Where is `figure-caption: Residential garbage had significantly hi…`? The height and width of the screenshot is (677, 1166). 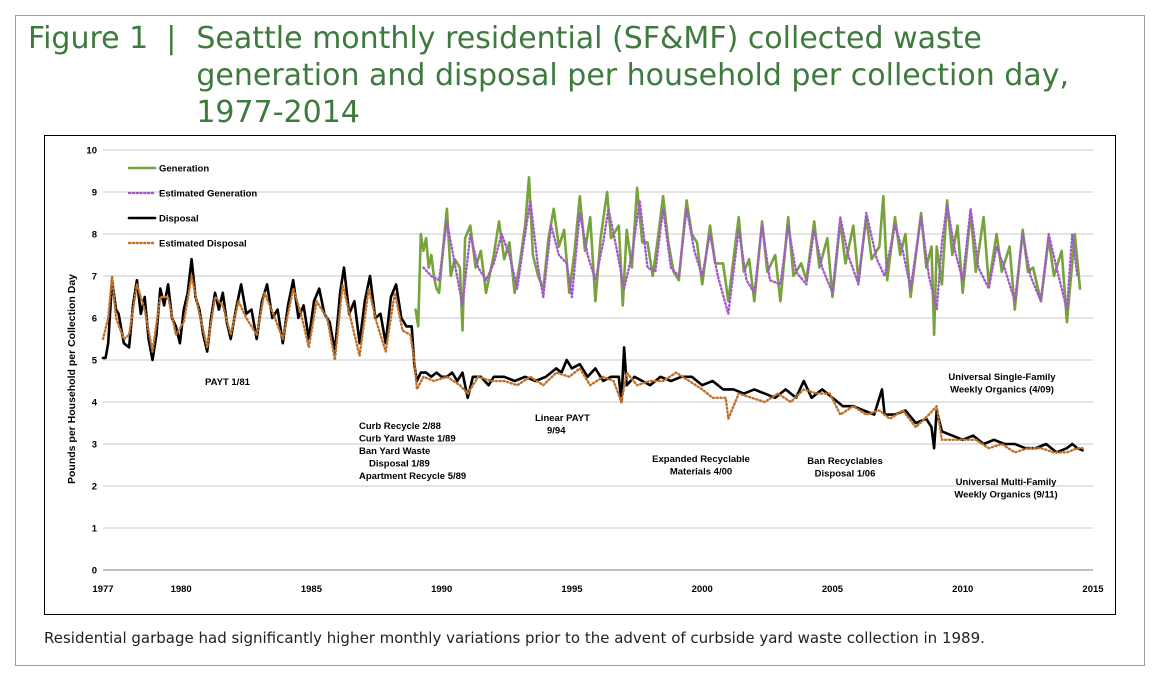
figure-caption: Residential garbage had significantly hi… is located at coordinates (514, 638).